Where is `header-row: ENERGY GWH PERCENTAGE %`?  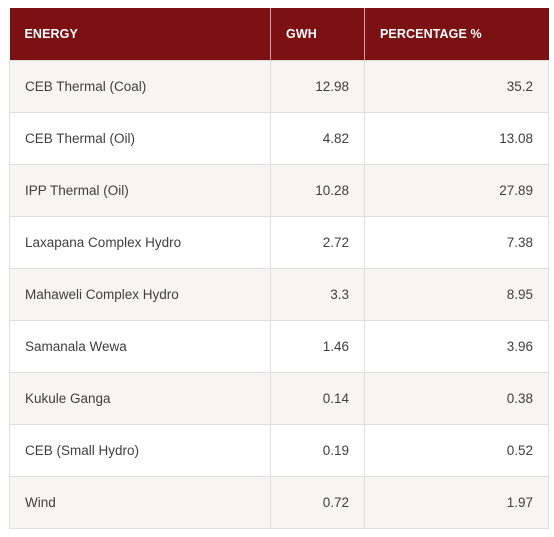
header-row: ENERGY GWH PERCENTAGE % is located at coordinates (279, 34).